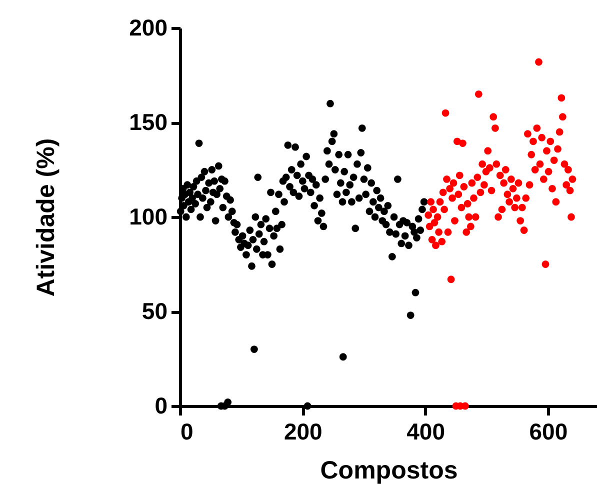 The image size is (597, 497). Describe the element at coordinates (148, 27) in the screenshot. I see `y-tick-label: 200` at that location.